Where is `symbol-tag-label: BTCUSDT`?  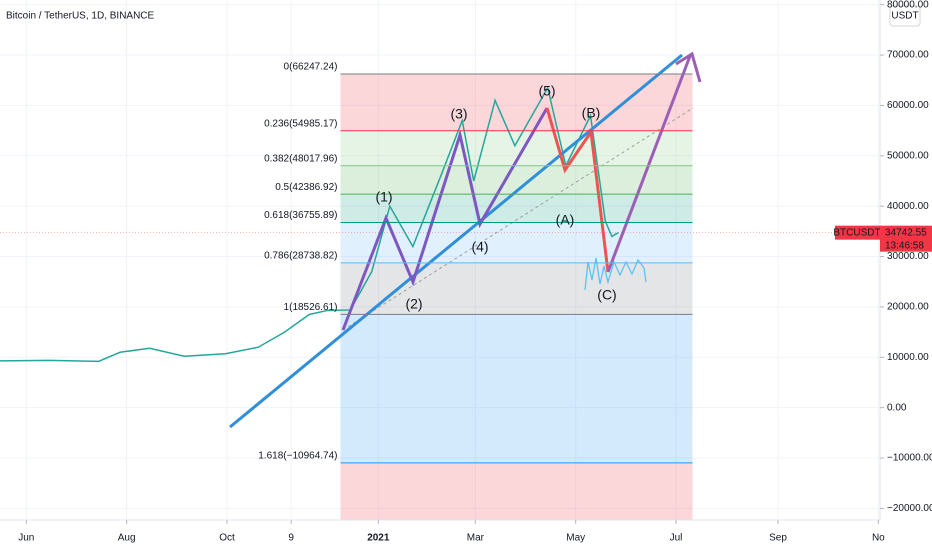 symbol-tag-label: BTCUSDT is located at coordinates (856, 232).